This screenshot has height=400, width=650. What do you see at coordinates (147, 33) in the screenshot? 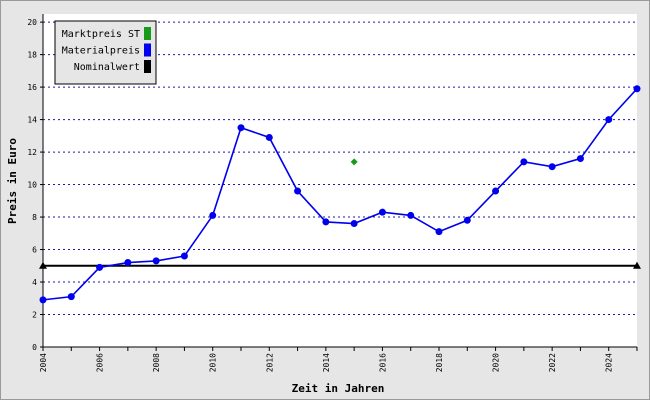
I see `legend-swatch-marktpreis-st` at bounding box center [147, 33].